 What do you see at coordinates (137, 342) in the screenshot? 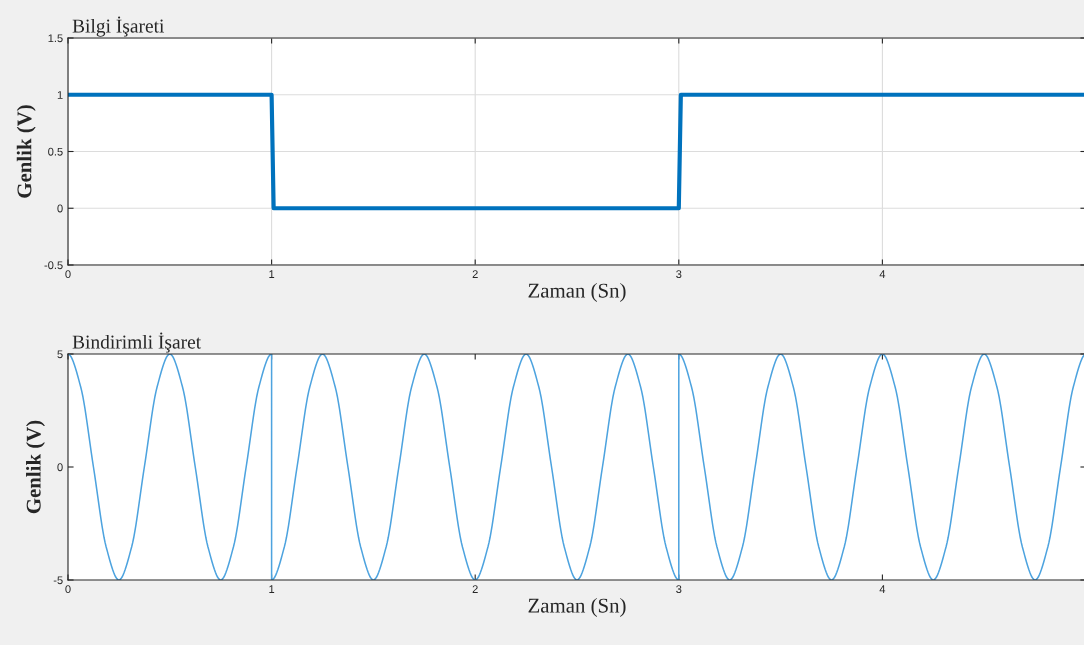
I see `chart-title: Bindirimli İşaret` at bounding box center [137, 342].